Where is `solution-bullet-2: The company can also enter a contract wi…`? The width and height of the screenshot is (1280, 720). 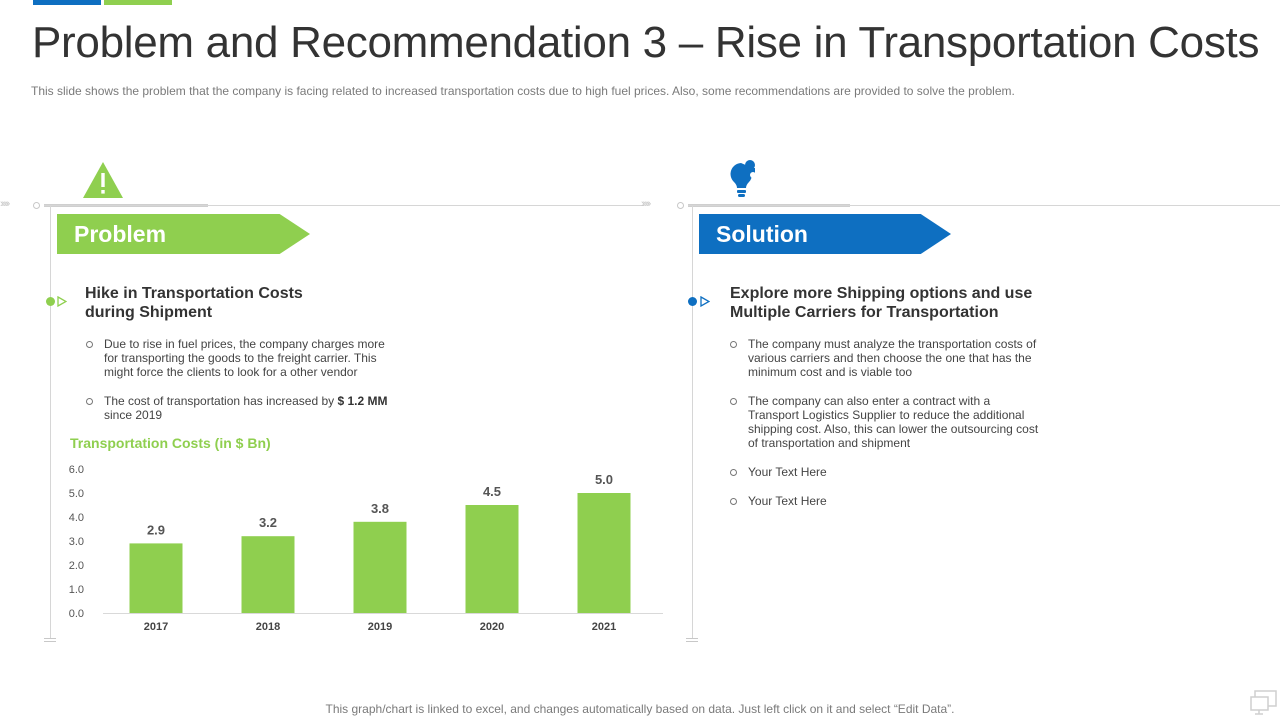 solution-bullet-2: The company can also enter a contract wi… is located at coordinates (884, 422).